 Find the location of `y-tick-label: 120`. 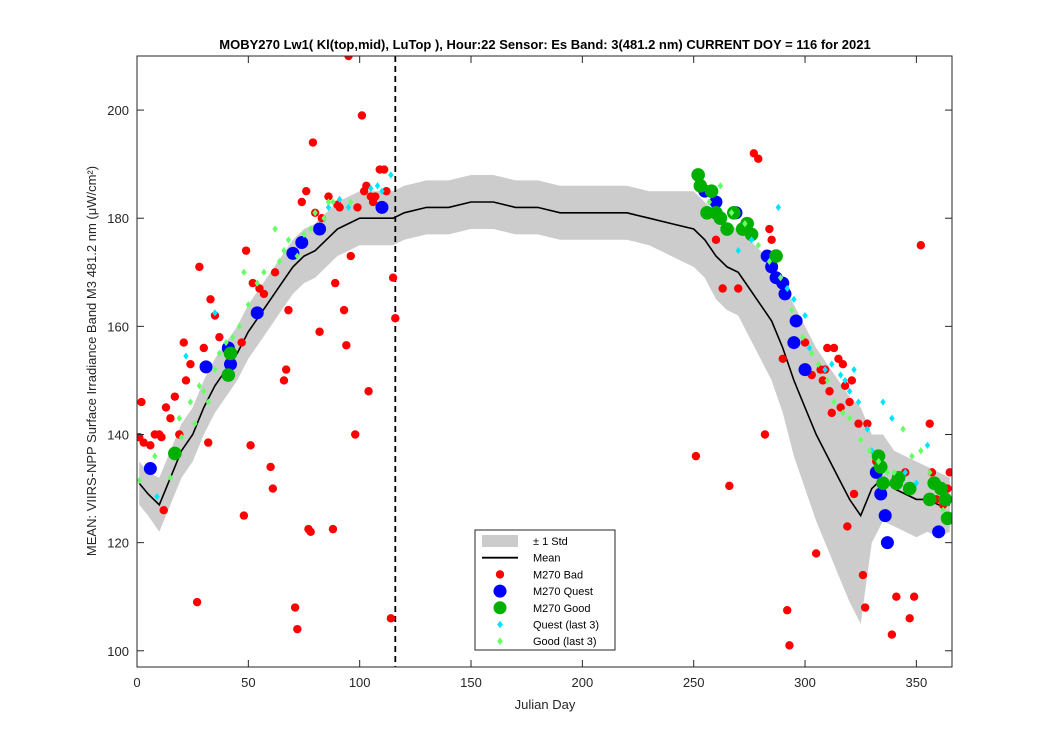

y-tick-label: 120 is located at coordinates (118, 543).